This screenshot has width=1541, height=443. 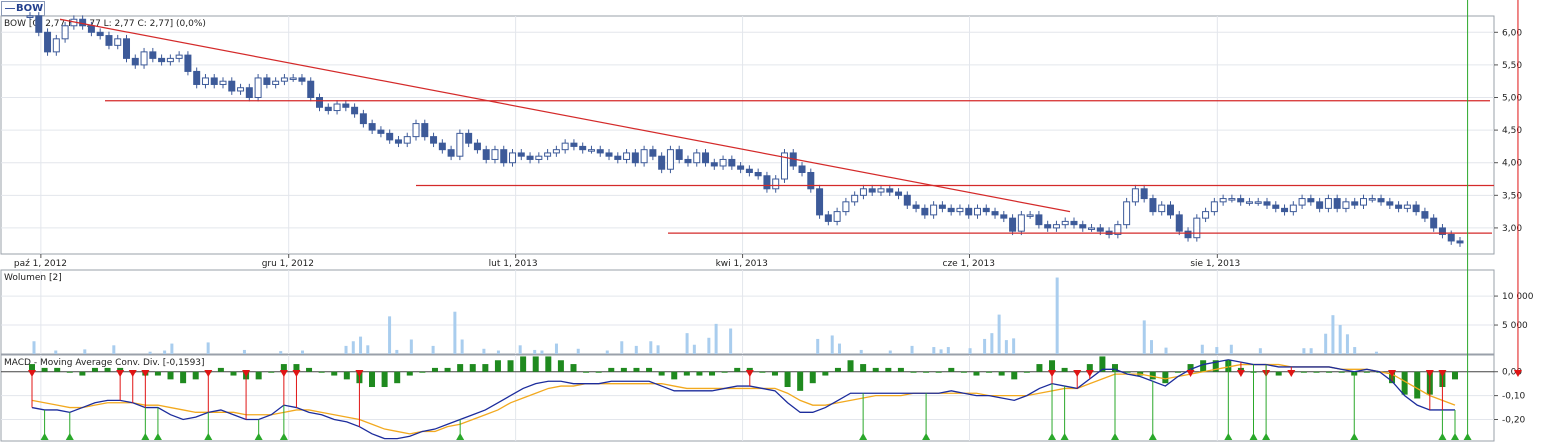 What do you see at coordinates (513, 264) in the screenshot?
I see `x-tick-label: lut 1, 2013` at bounding box center [513, 264].